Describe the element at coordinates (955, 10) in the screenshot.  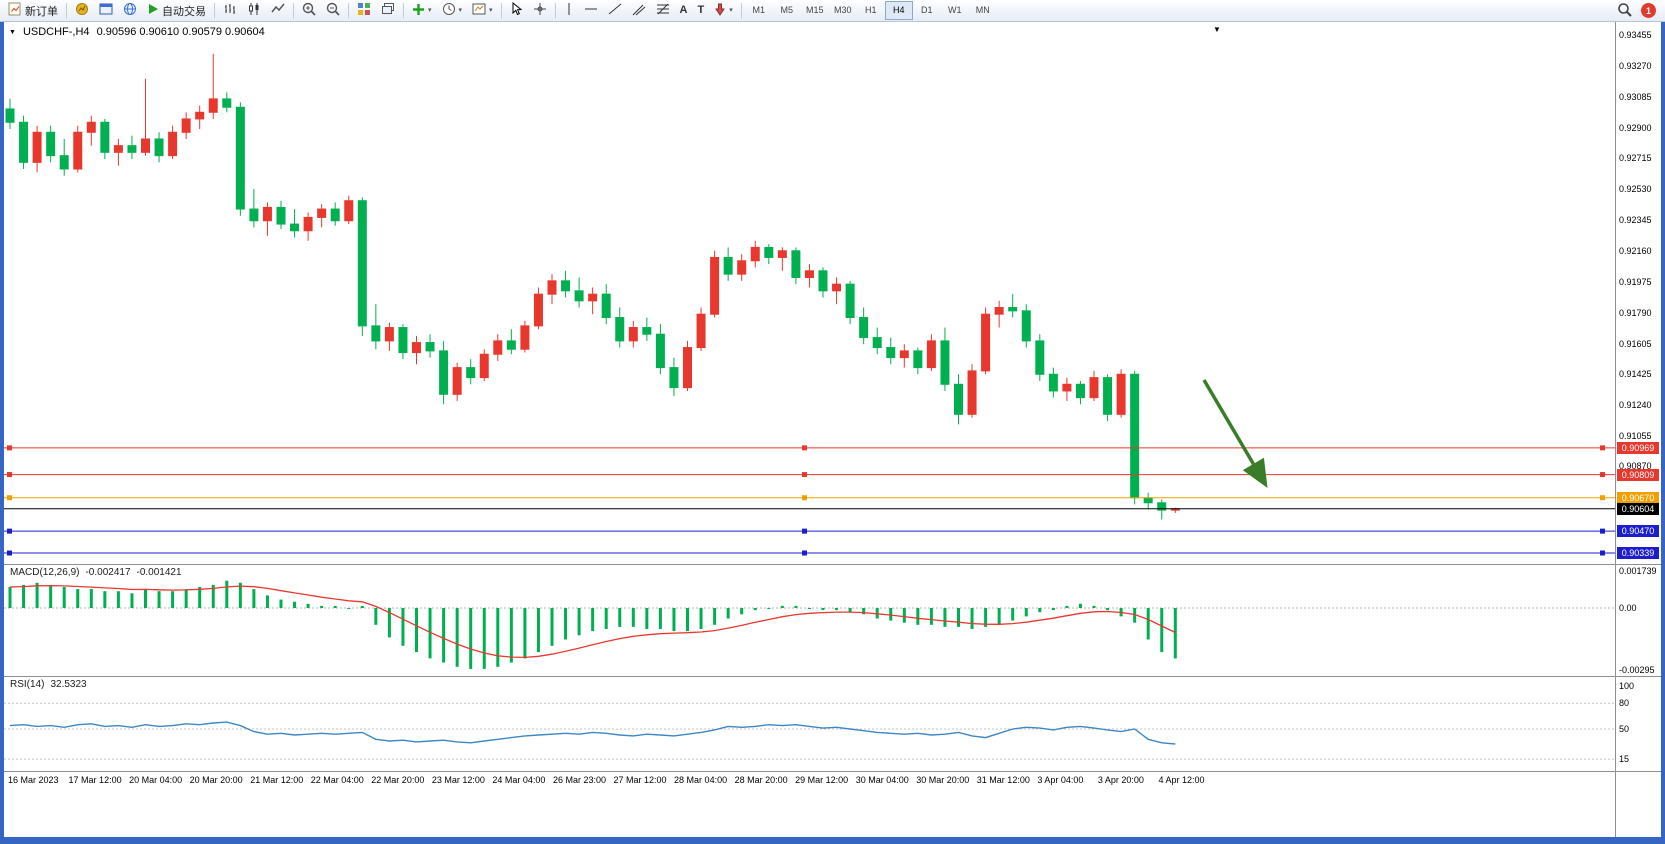
I see `timeframe-button-w1: W1` at that location.